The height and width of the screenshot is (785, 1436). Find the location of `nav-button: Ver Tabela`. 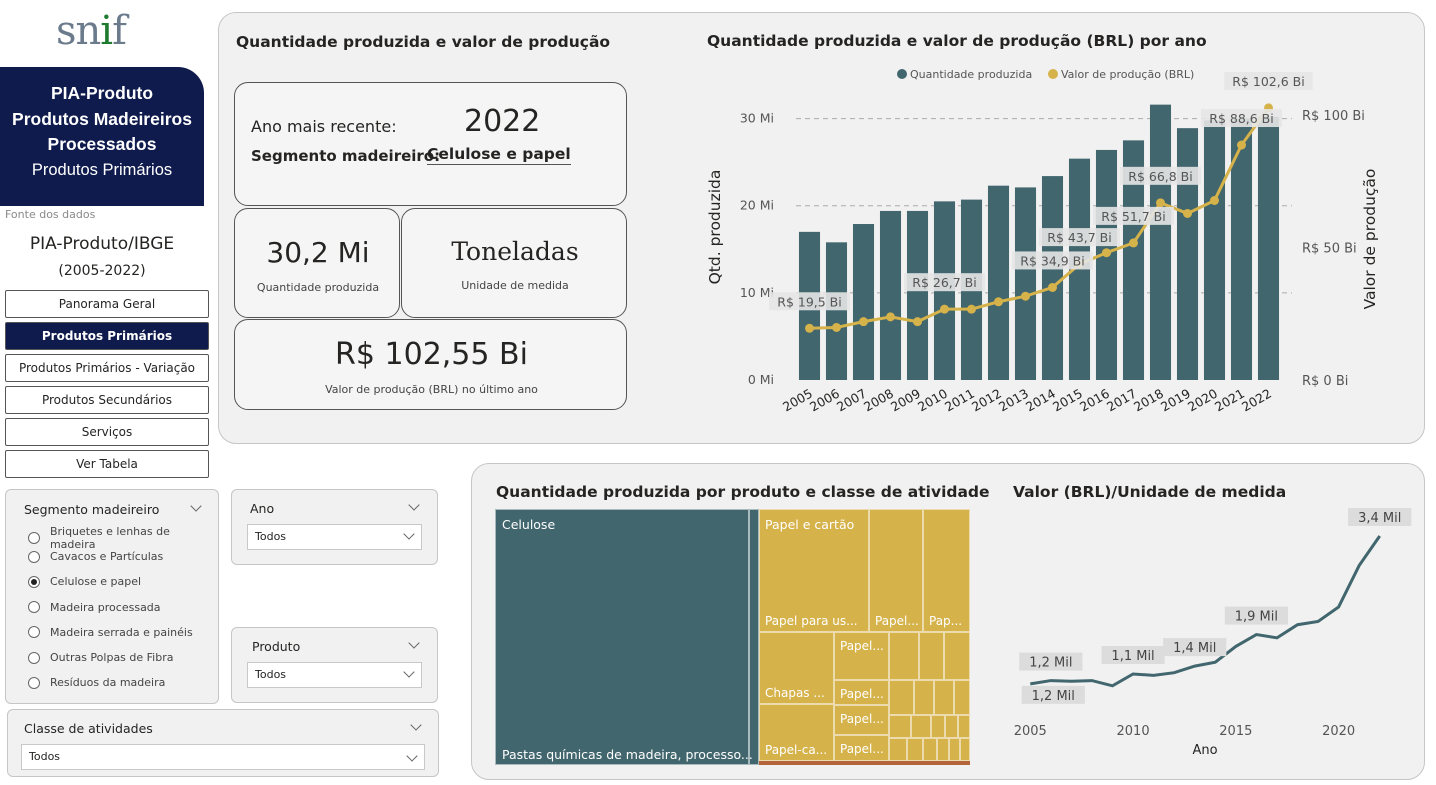

nav-button: Ver Tabela is located at coordinates (107, 464).